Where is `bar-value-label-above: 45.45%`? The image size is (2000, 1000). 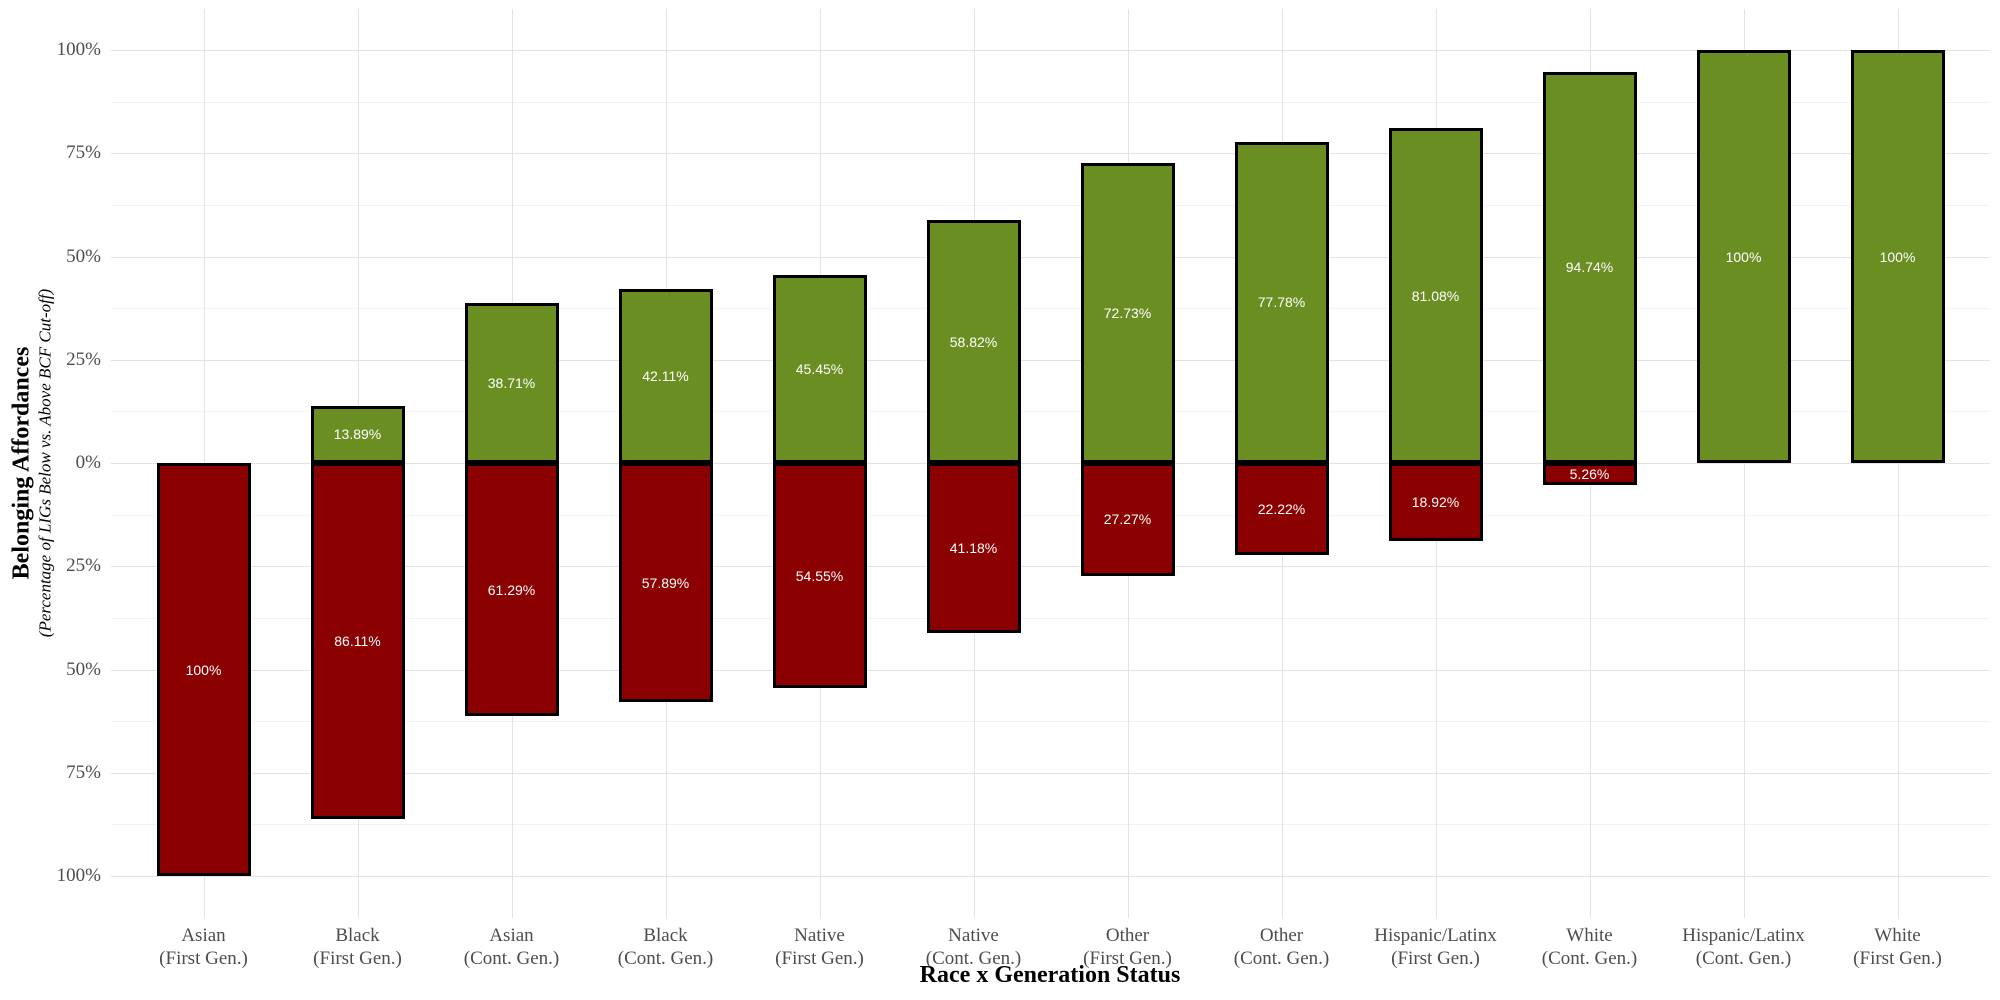 bar-value-label-above: 45.45% is located at coordinates (819, 369).